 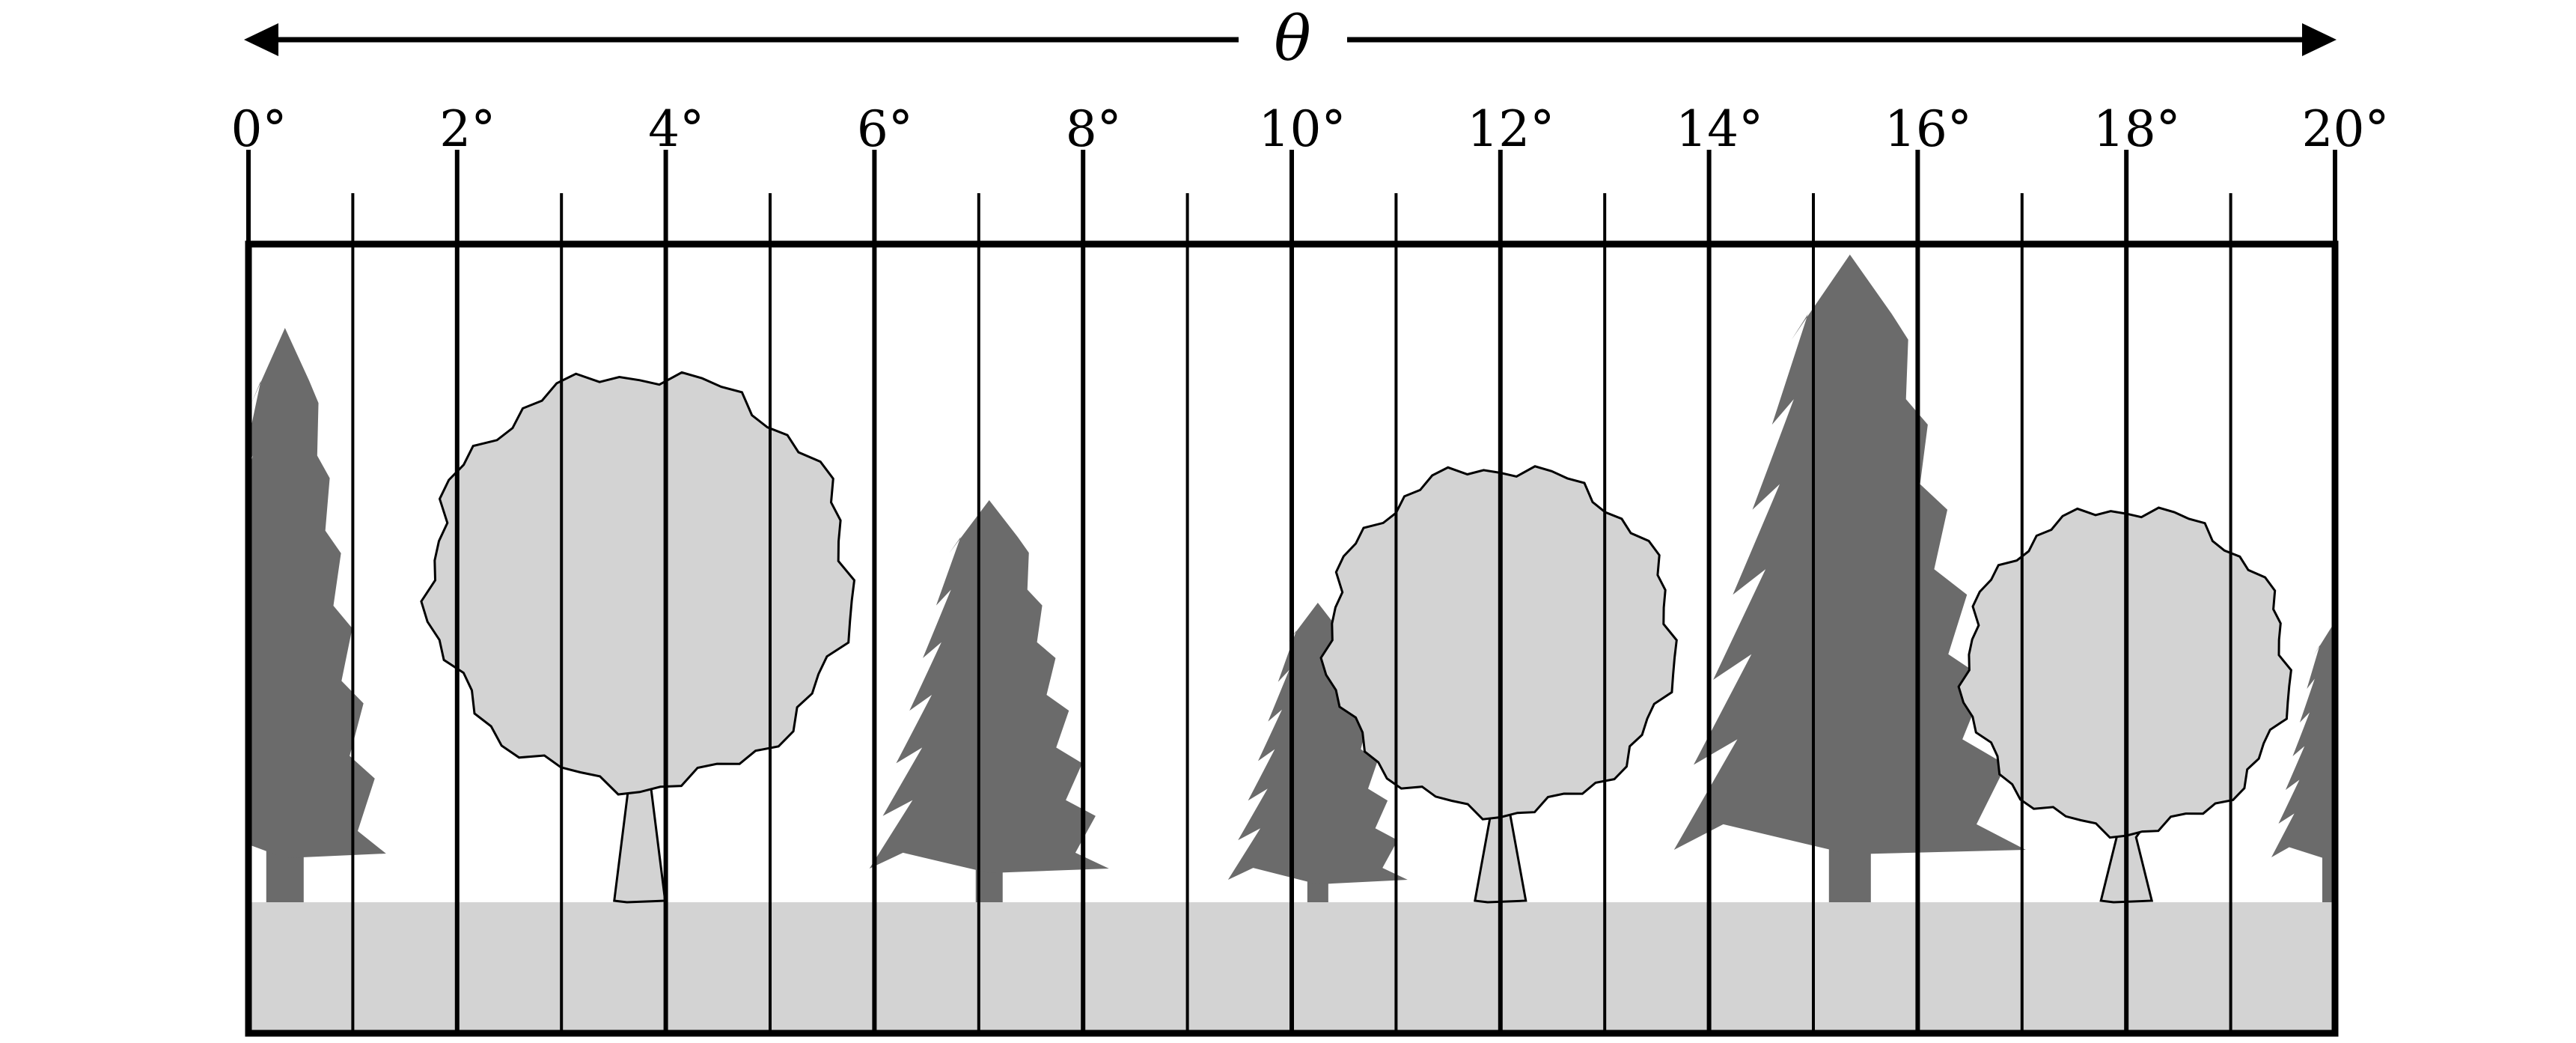 I want to click on theta-label: θ, so click(x=1292, y=39).